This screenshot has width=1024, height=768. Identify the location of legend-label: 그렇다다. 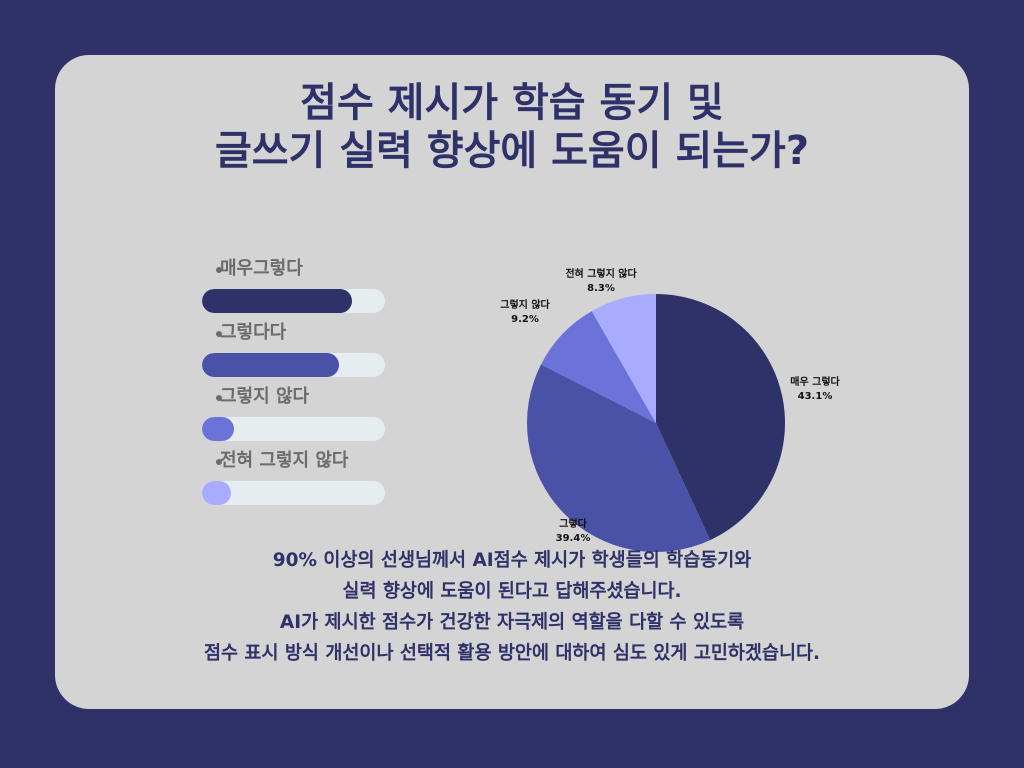
(253, 332).